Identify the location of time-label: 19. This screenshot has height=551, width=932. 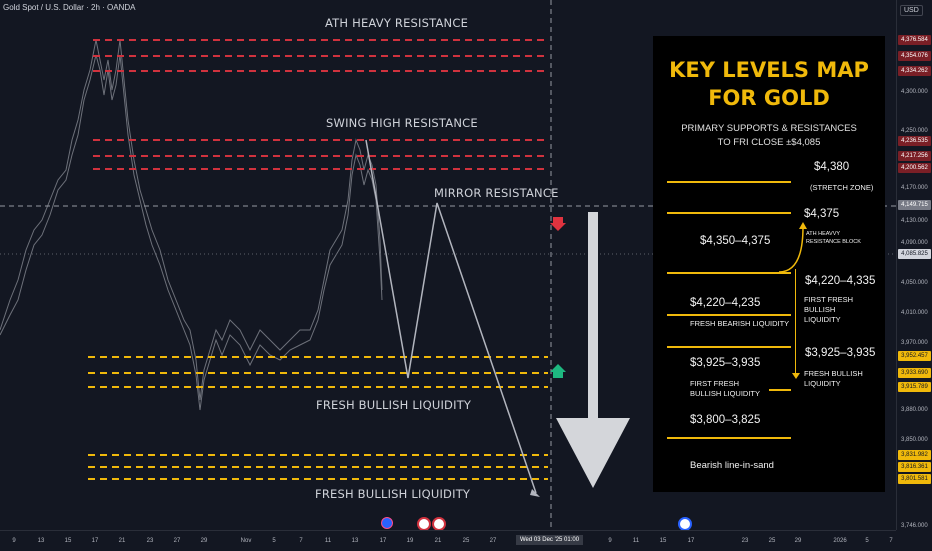
(410, 541).